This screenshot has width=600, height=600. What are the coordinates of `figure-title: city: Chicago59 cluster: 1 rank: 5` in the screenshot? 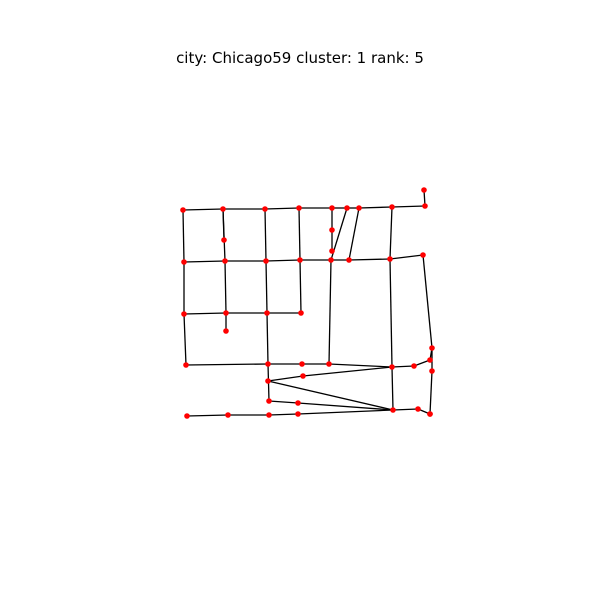 It's located at (300, 58).